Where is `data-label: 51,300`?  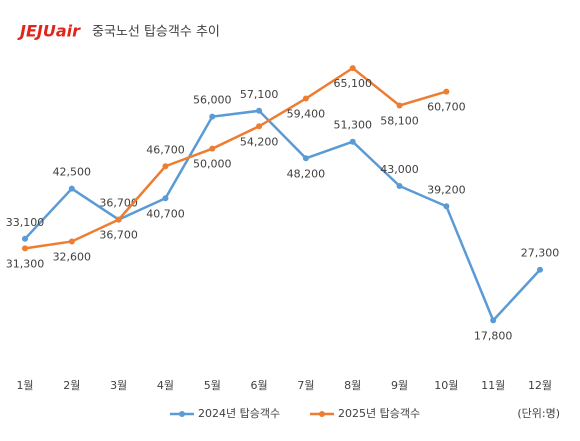
data-label: 51,300 is located at coordinates (352, 125).